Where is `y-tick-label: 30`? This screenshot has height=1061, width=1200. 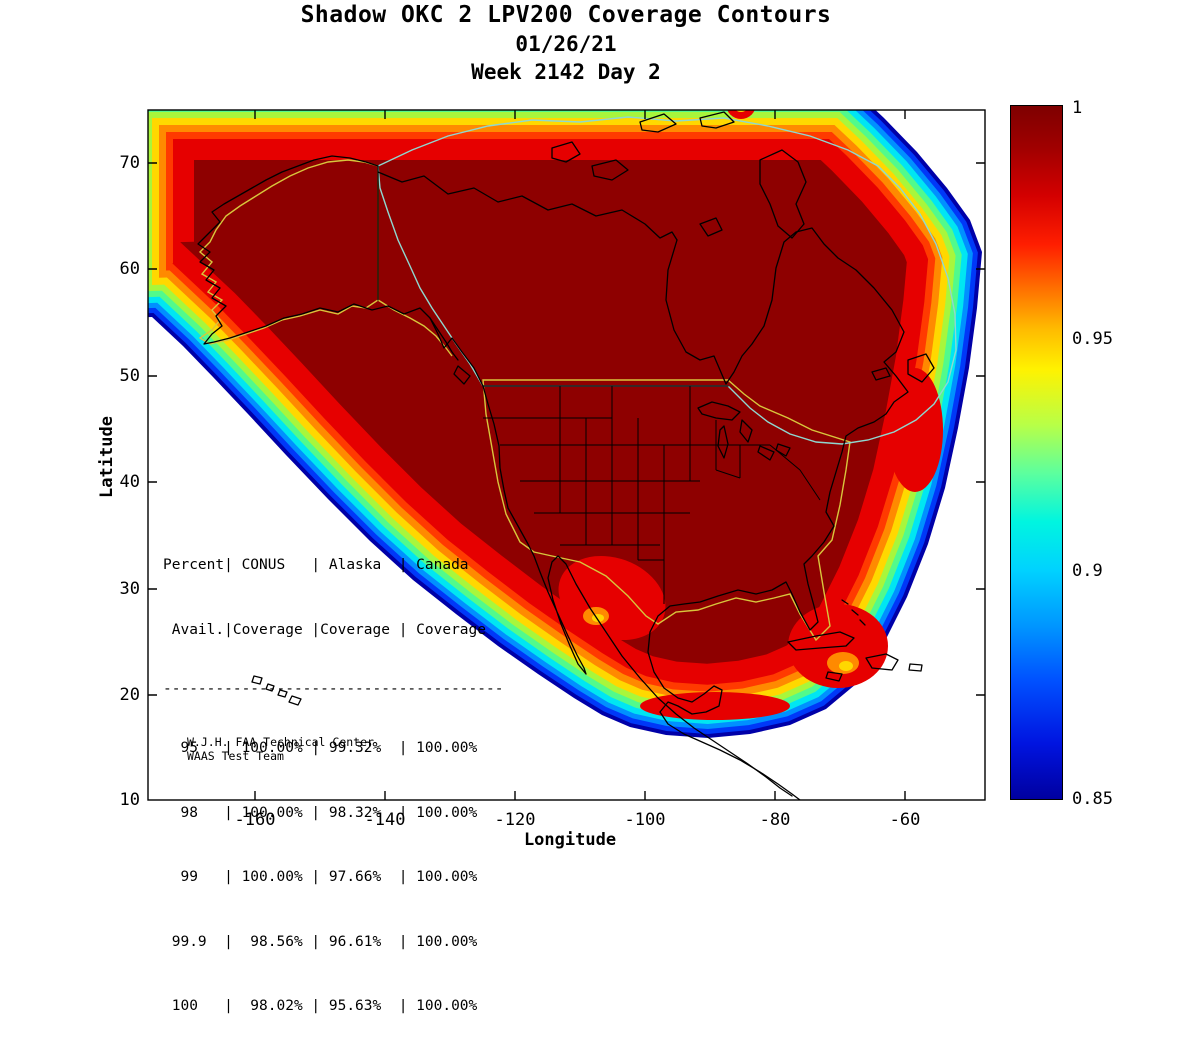
y-tick-label: 30 is located at coordinates (129, 589).